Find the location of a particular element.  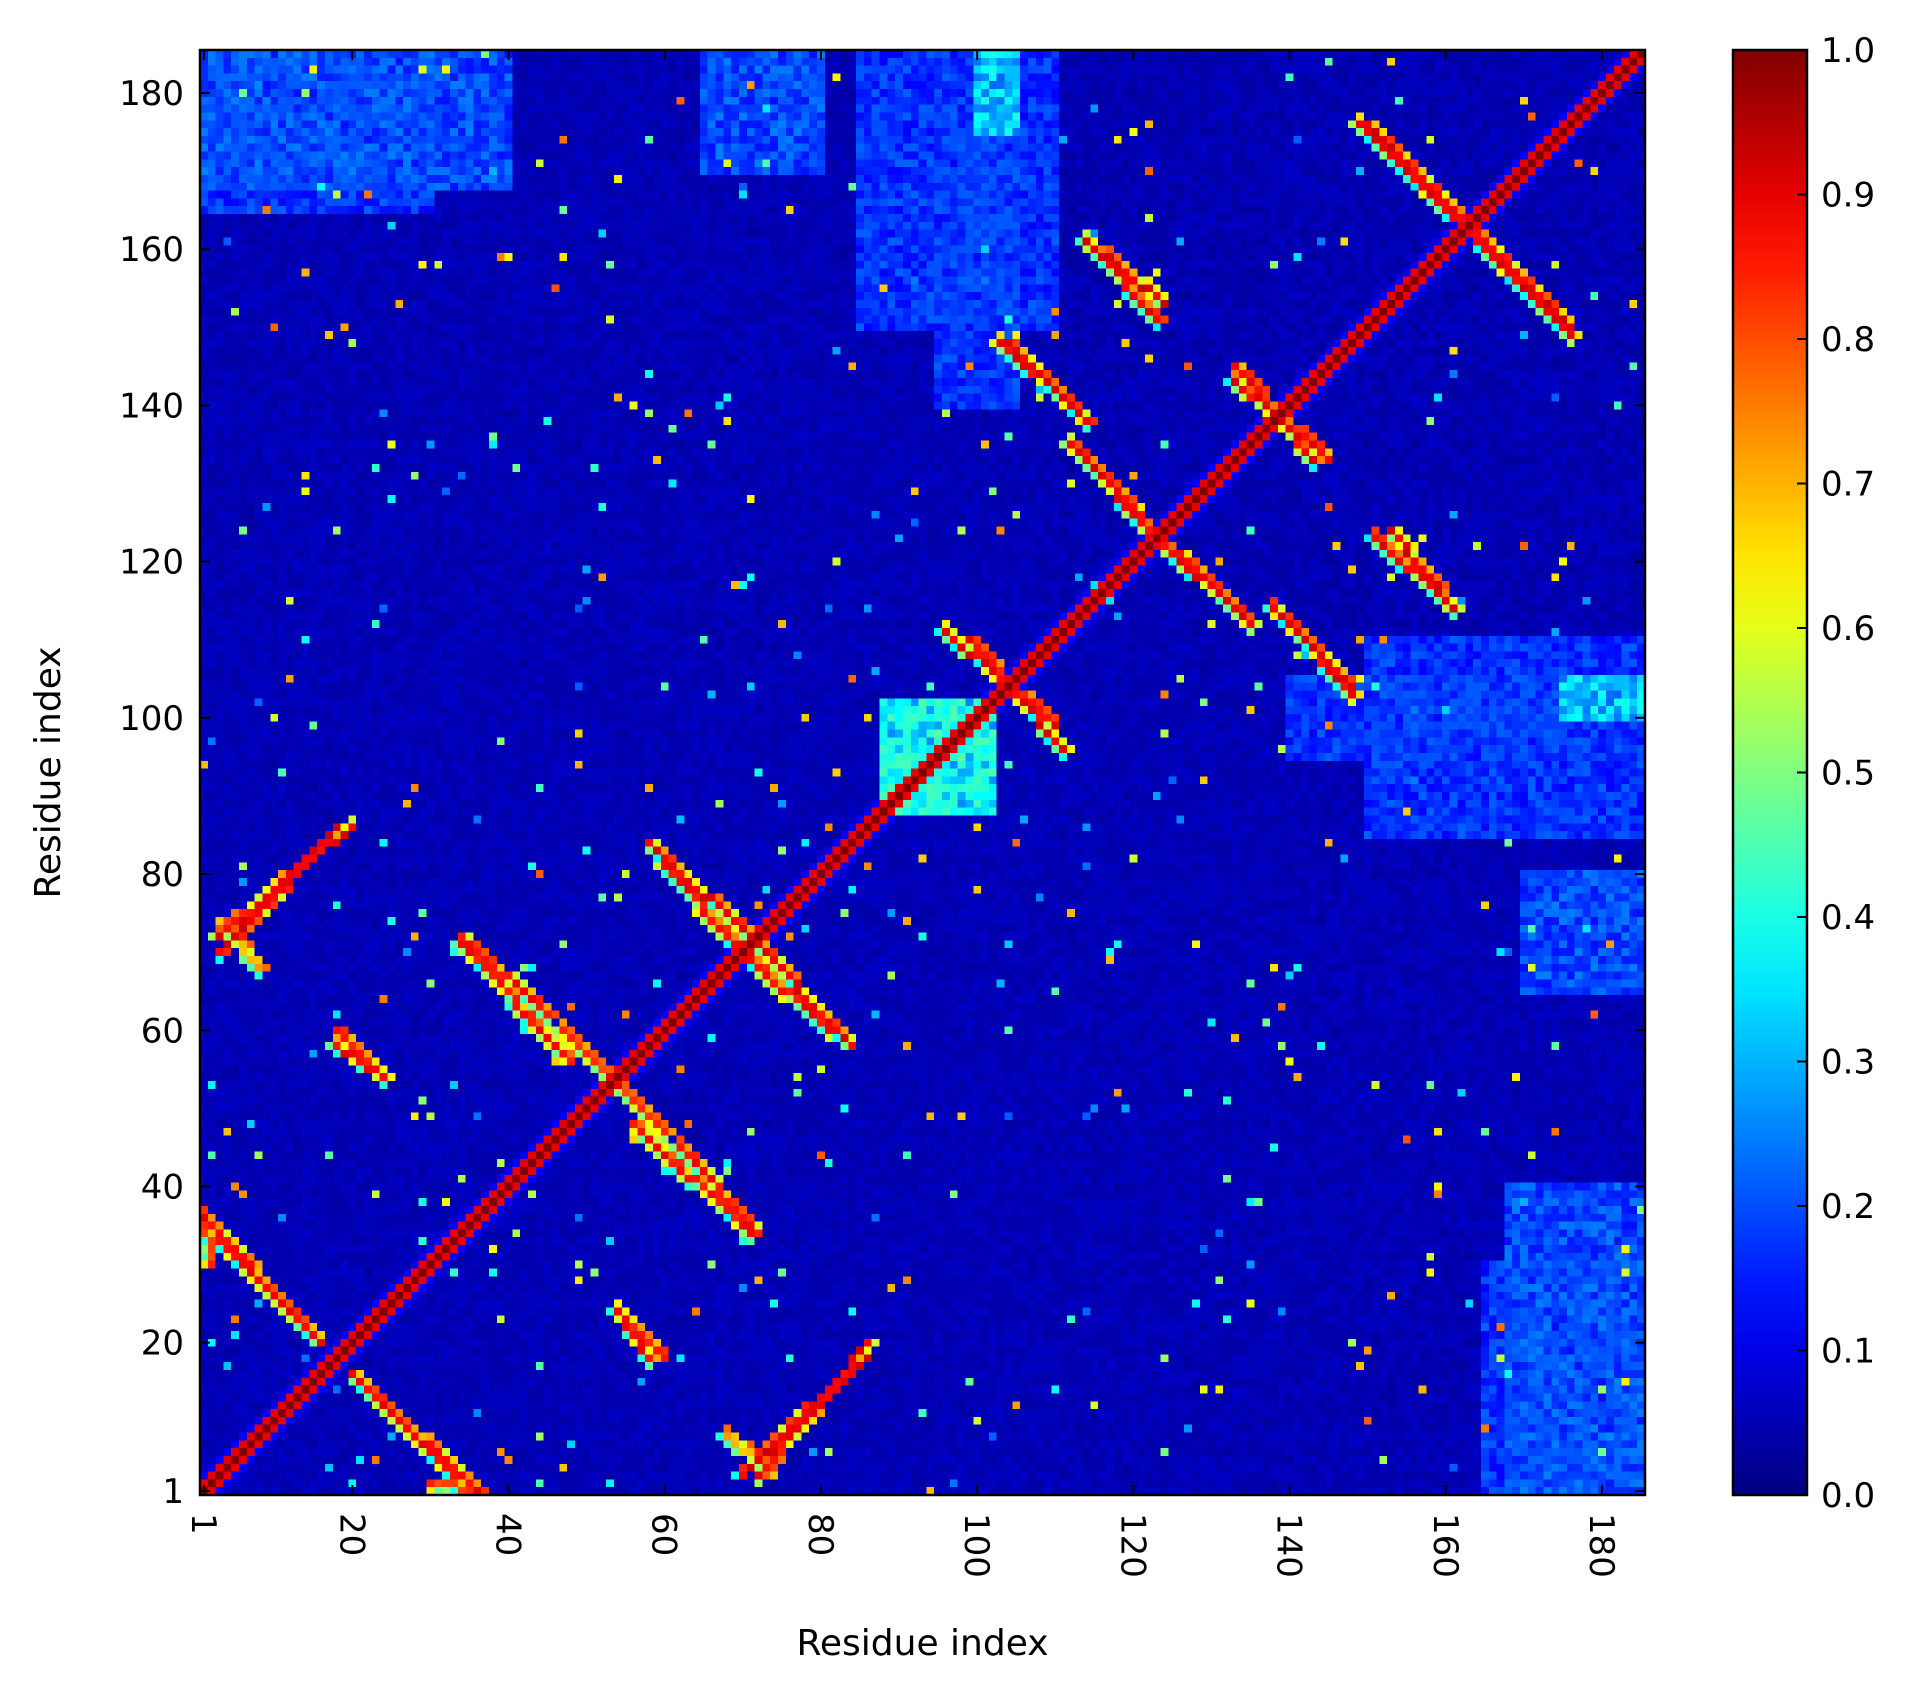

colorbar-tick-label: 0.9 is located at coordinates (1848, 196).